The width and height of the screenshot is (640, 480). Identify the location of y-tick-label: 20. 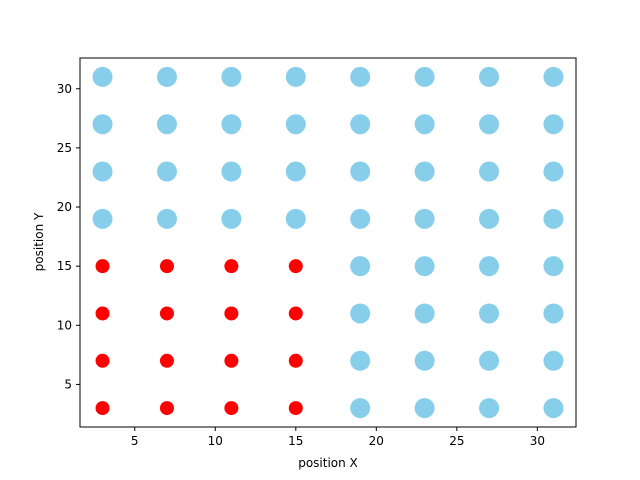
(64, 207).